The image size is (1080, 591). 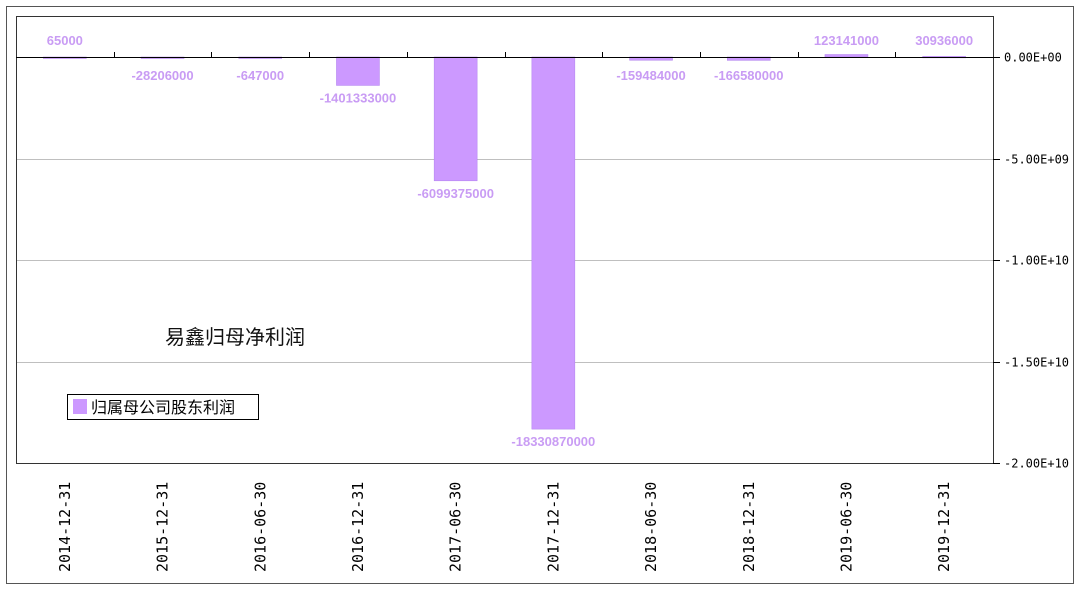 I want to click on x-tick-label: 2019-12-31, so click(x=944, y=527).